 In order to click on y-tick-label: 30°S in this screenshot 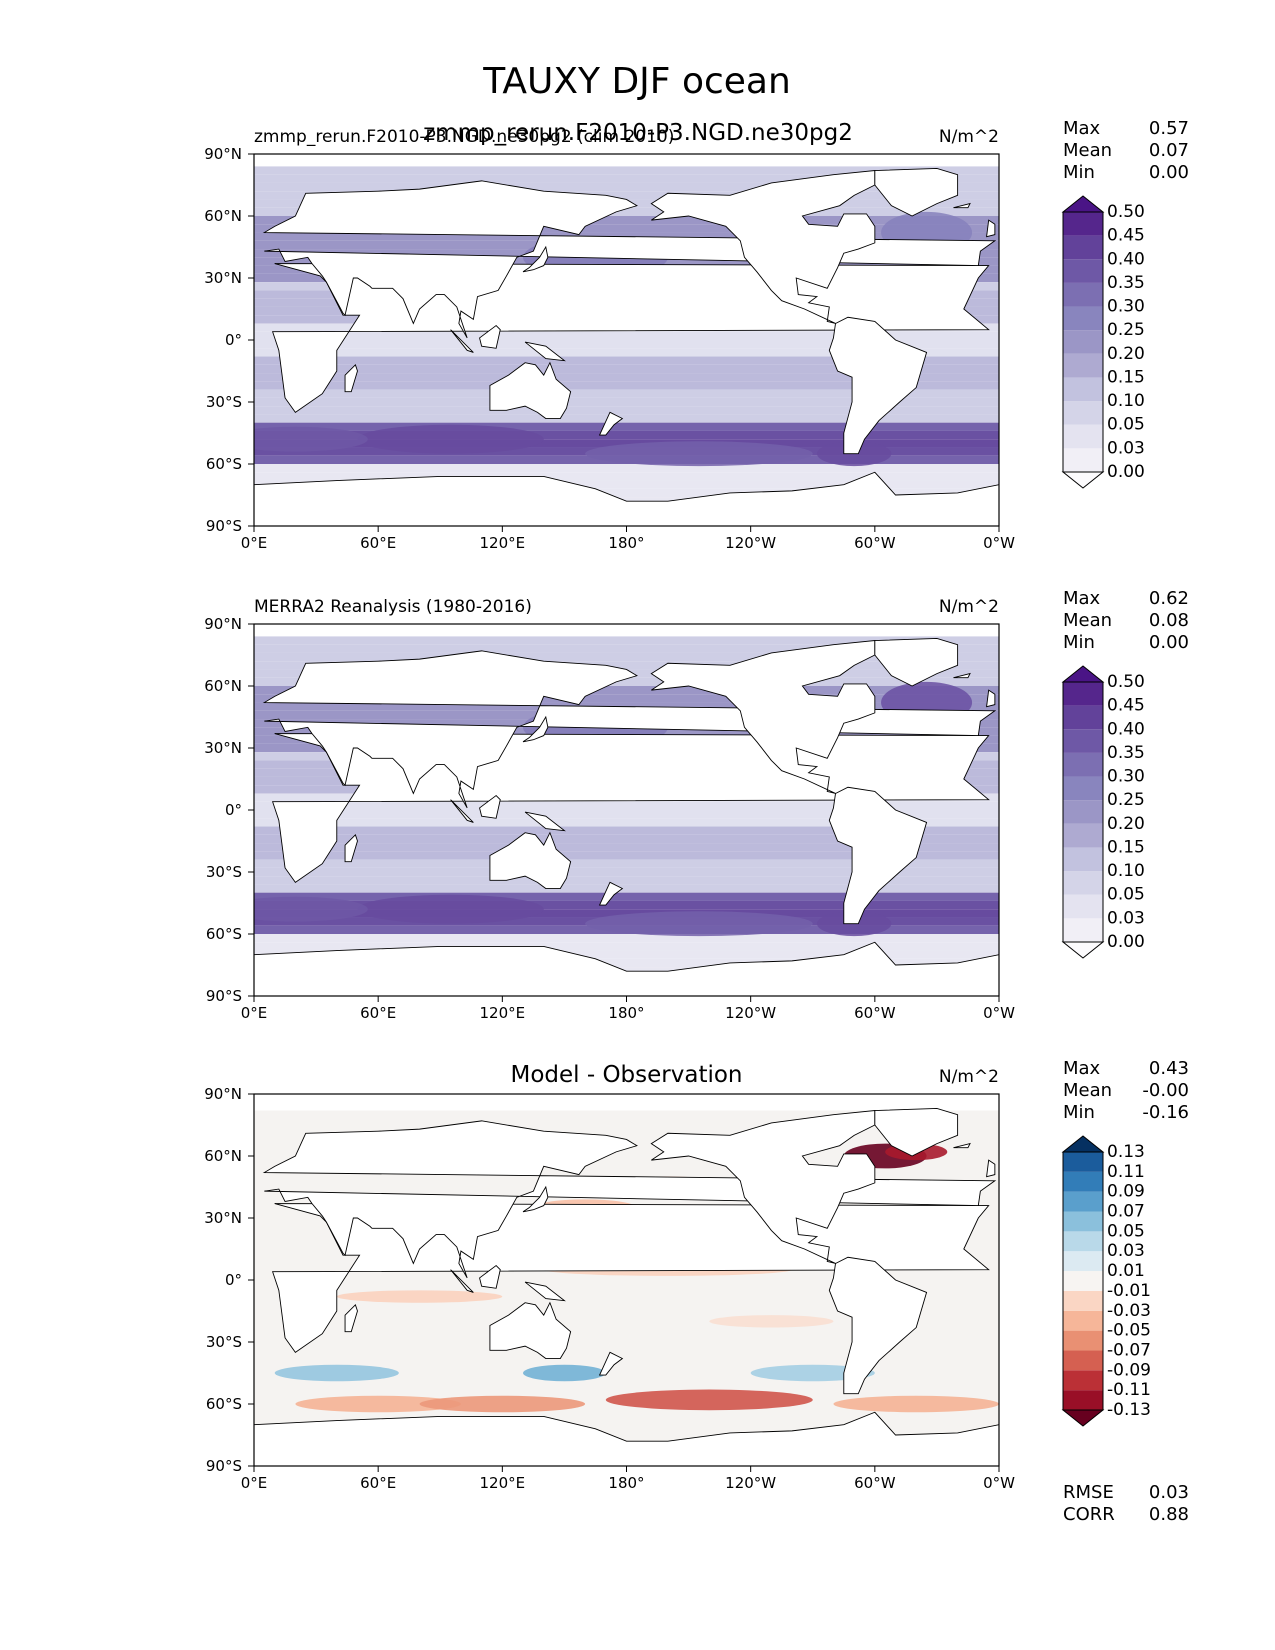, I will do `click(224, 402)`.